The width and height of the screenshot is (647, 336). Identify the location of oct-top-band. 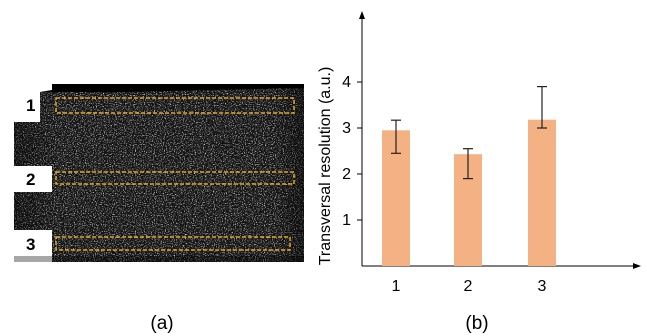
(172, 88).